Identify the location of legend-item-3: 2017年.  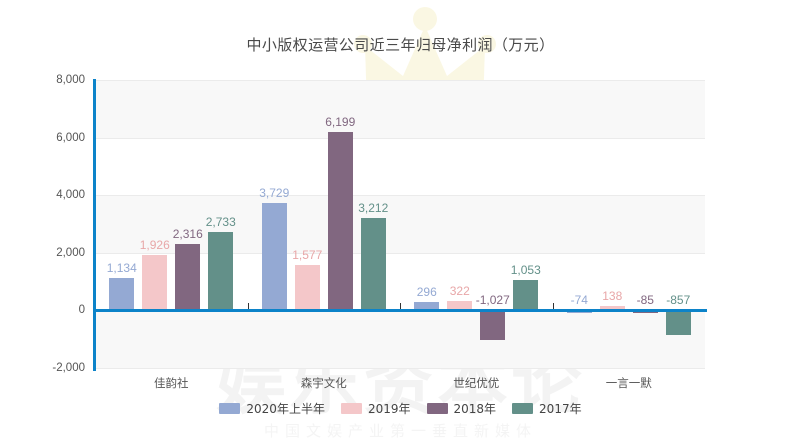
(547, 408).